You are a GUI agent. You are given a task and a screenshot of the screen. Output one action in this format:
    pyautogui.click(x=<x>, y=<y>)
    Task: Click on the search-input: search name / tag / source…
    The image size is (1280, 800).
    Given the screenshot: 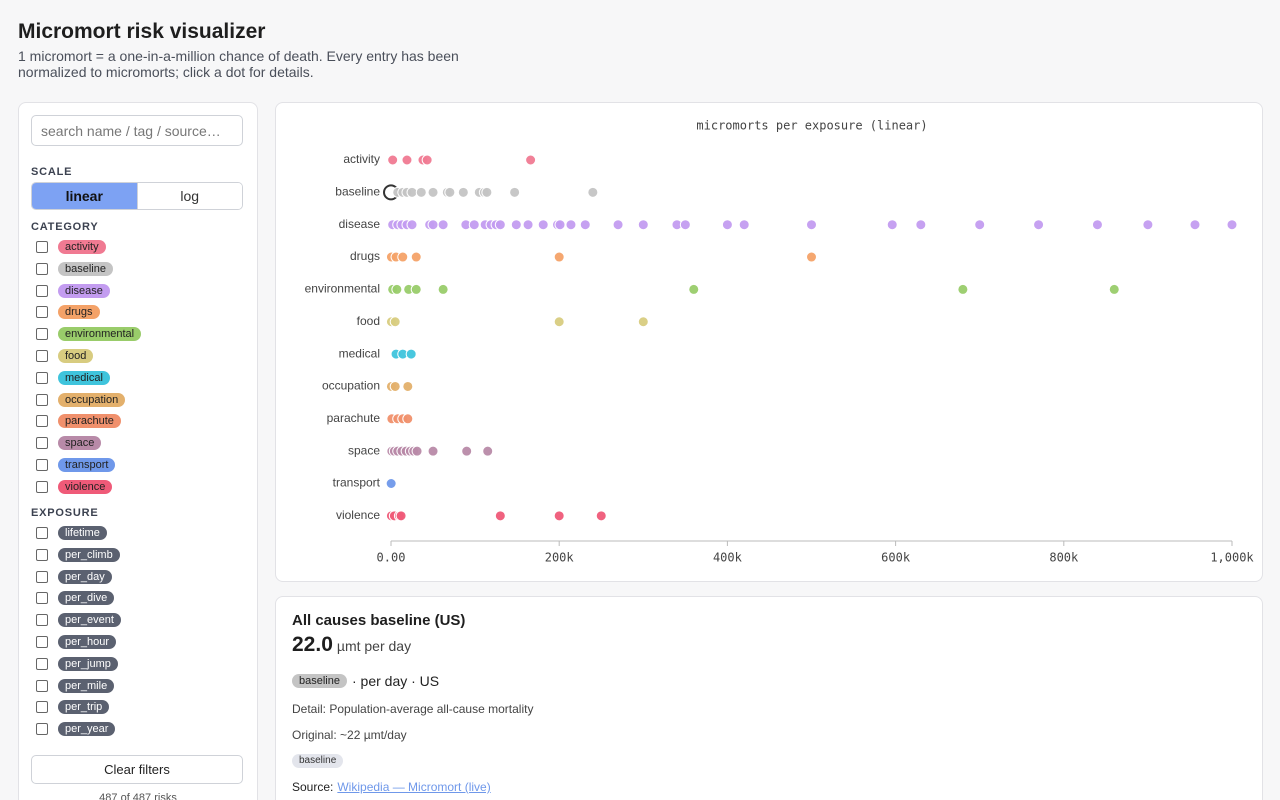 What is the action you would take?
    pyautogui.click(x=137, y=130)
    